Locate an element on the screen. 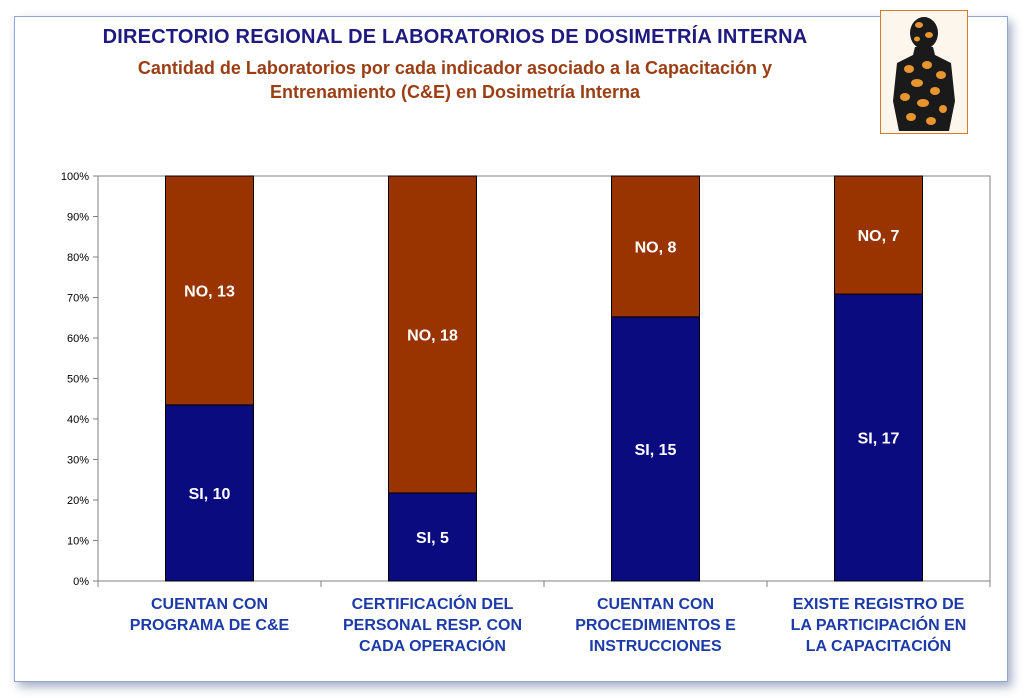 Image resolution: width=1024 pixels, height=698 pixels. x-category-label-line: PROGRAMA DE C&E is located at coordinates (209, 625).